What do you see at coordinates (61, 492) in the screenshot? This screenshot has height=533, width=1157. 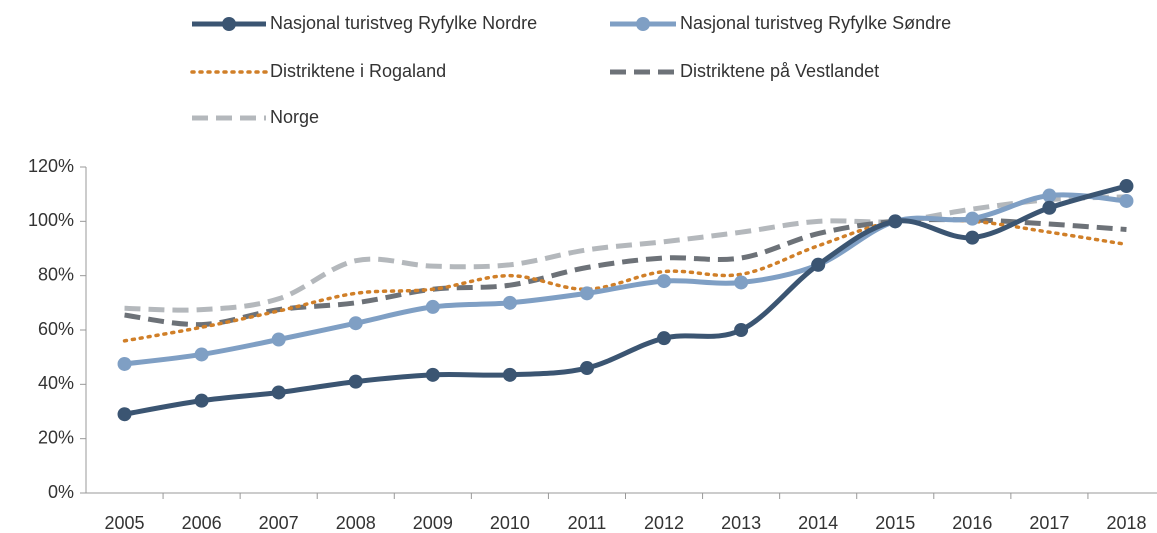 I see `y-tick-label: 0%` at bounding box center [61, 492].